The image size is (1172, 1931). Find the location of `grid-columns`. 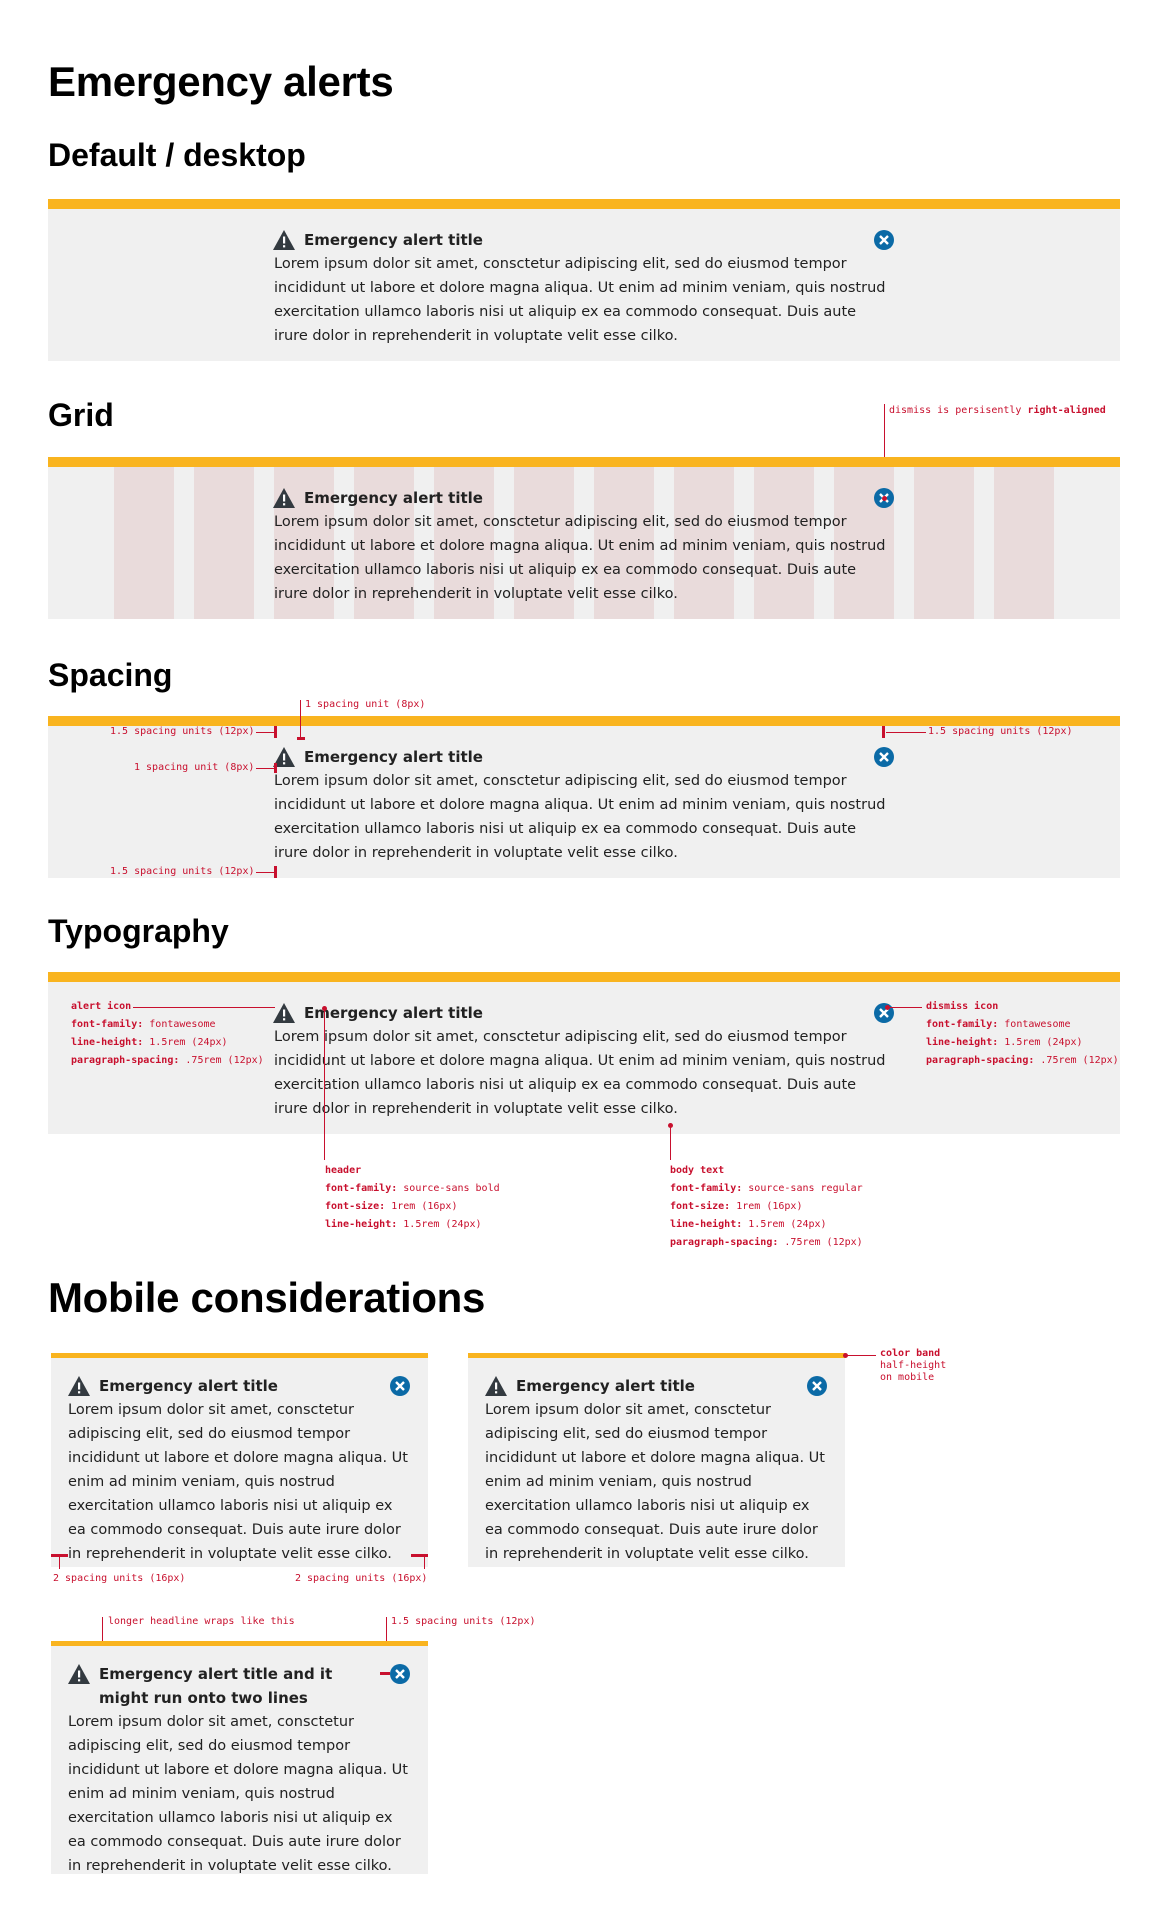

grid-columns is located at coordinates (584, 543).